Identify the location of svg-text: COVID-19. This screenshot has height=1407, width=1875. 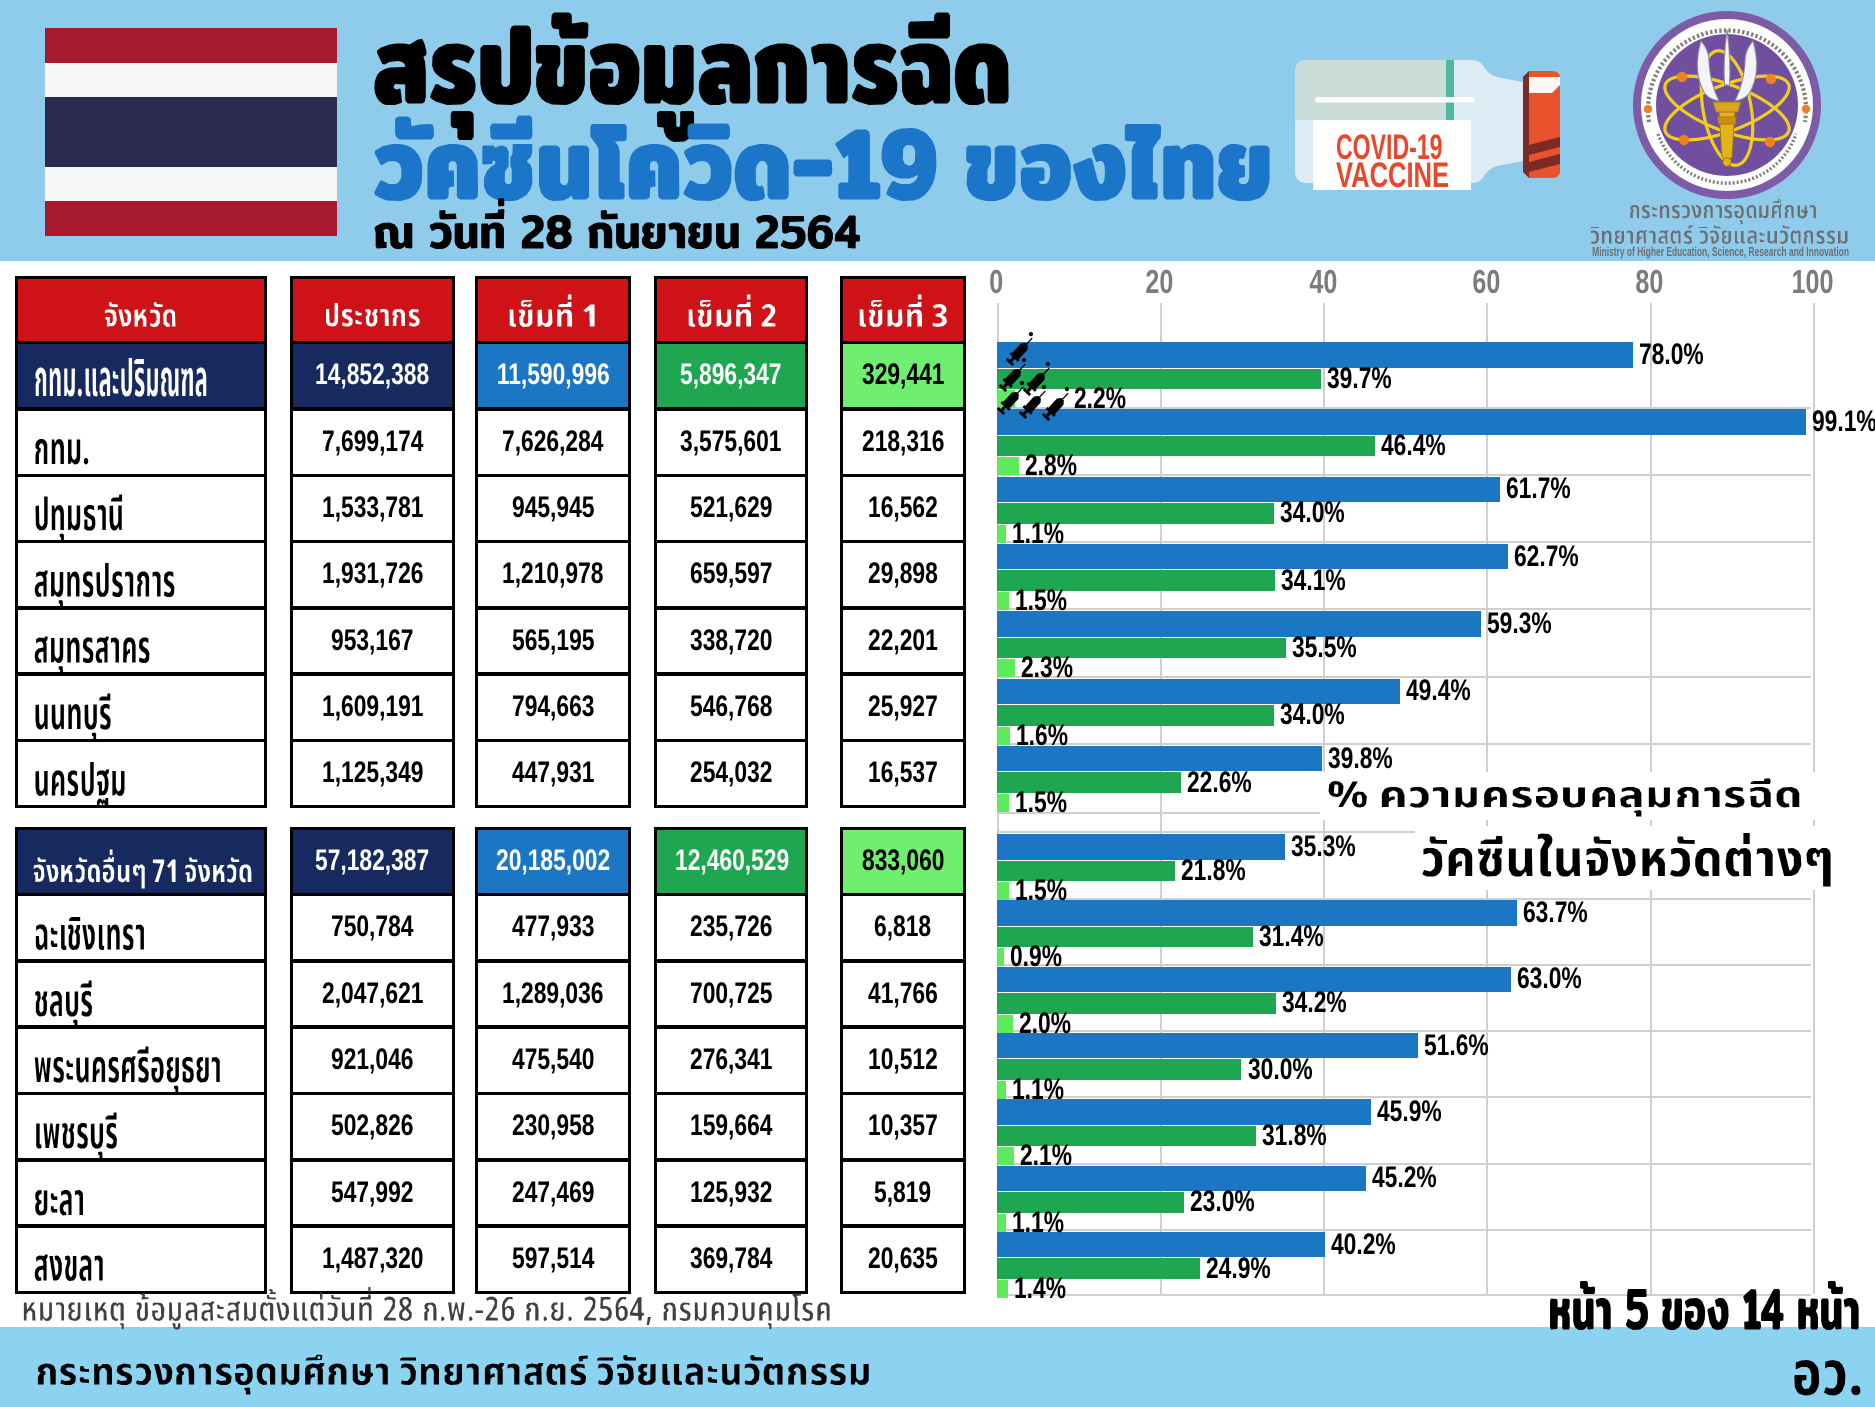
(1389, 147).